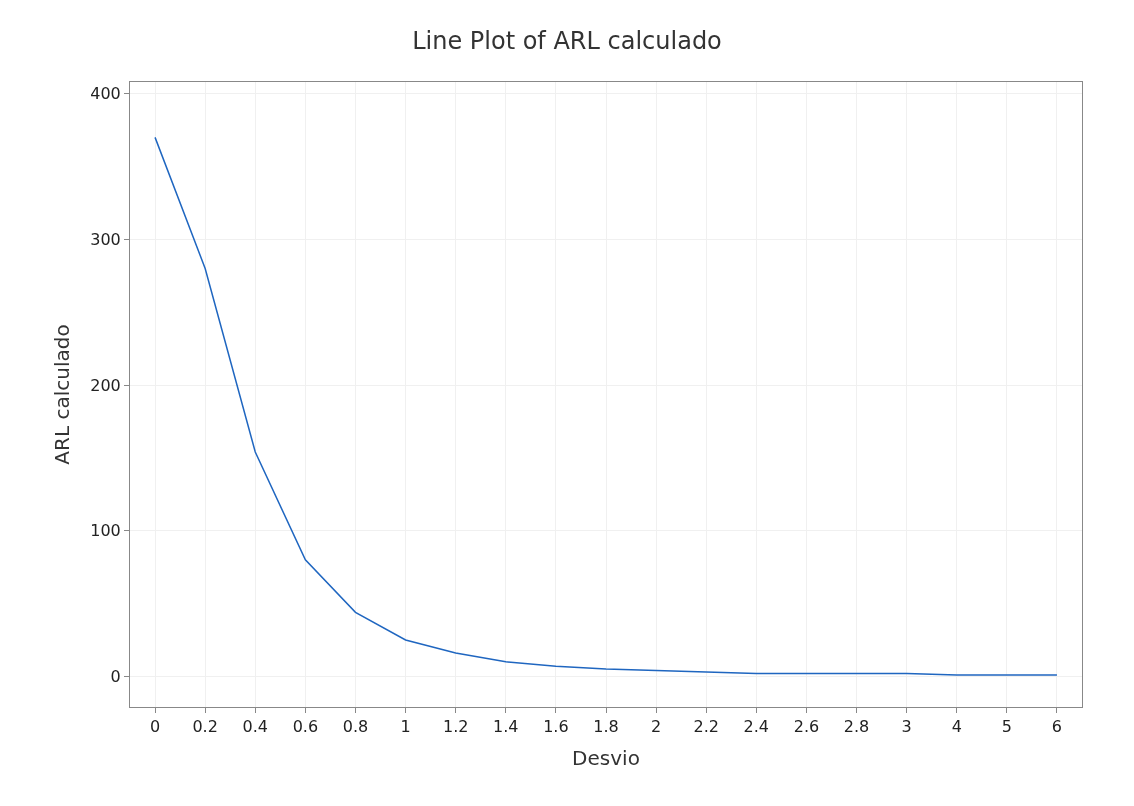  Describe the element at coordinates (506, 727) in the screenshot. I see `x-tick-label: 1.4` at that location.